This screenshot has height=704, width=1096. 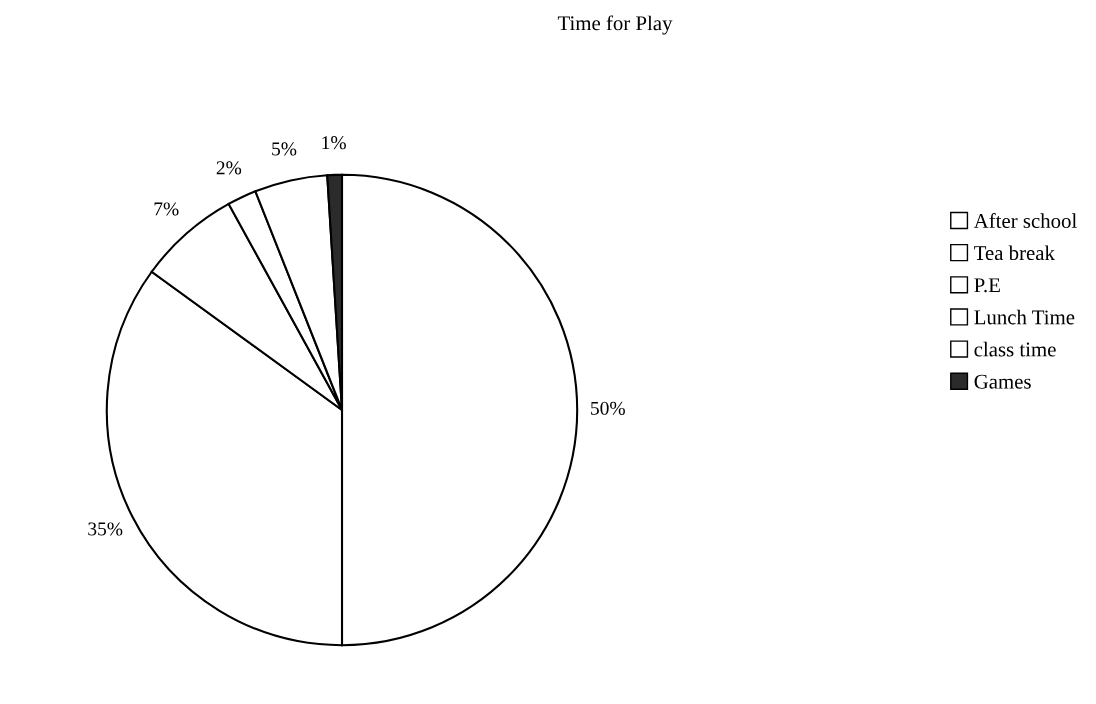 I want to click on legend-label: After school, so click(x=1025, y=220).